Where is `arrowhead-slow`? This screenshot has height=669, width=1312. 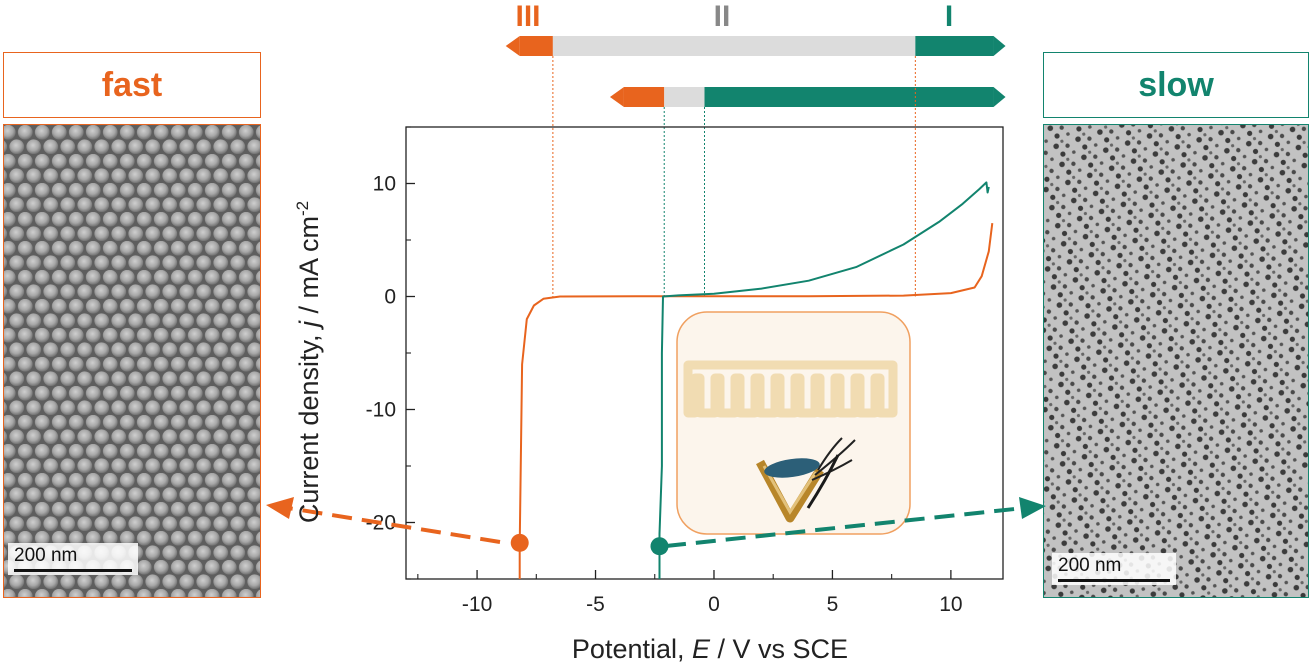 arrowhead-slow is located at coordinates (1032, 508).